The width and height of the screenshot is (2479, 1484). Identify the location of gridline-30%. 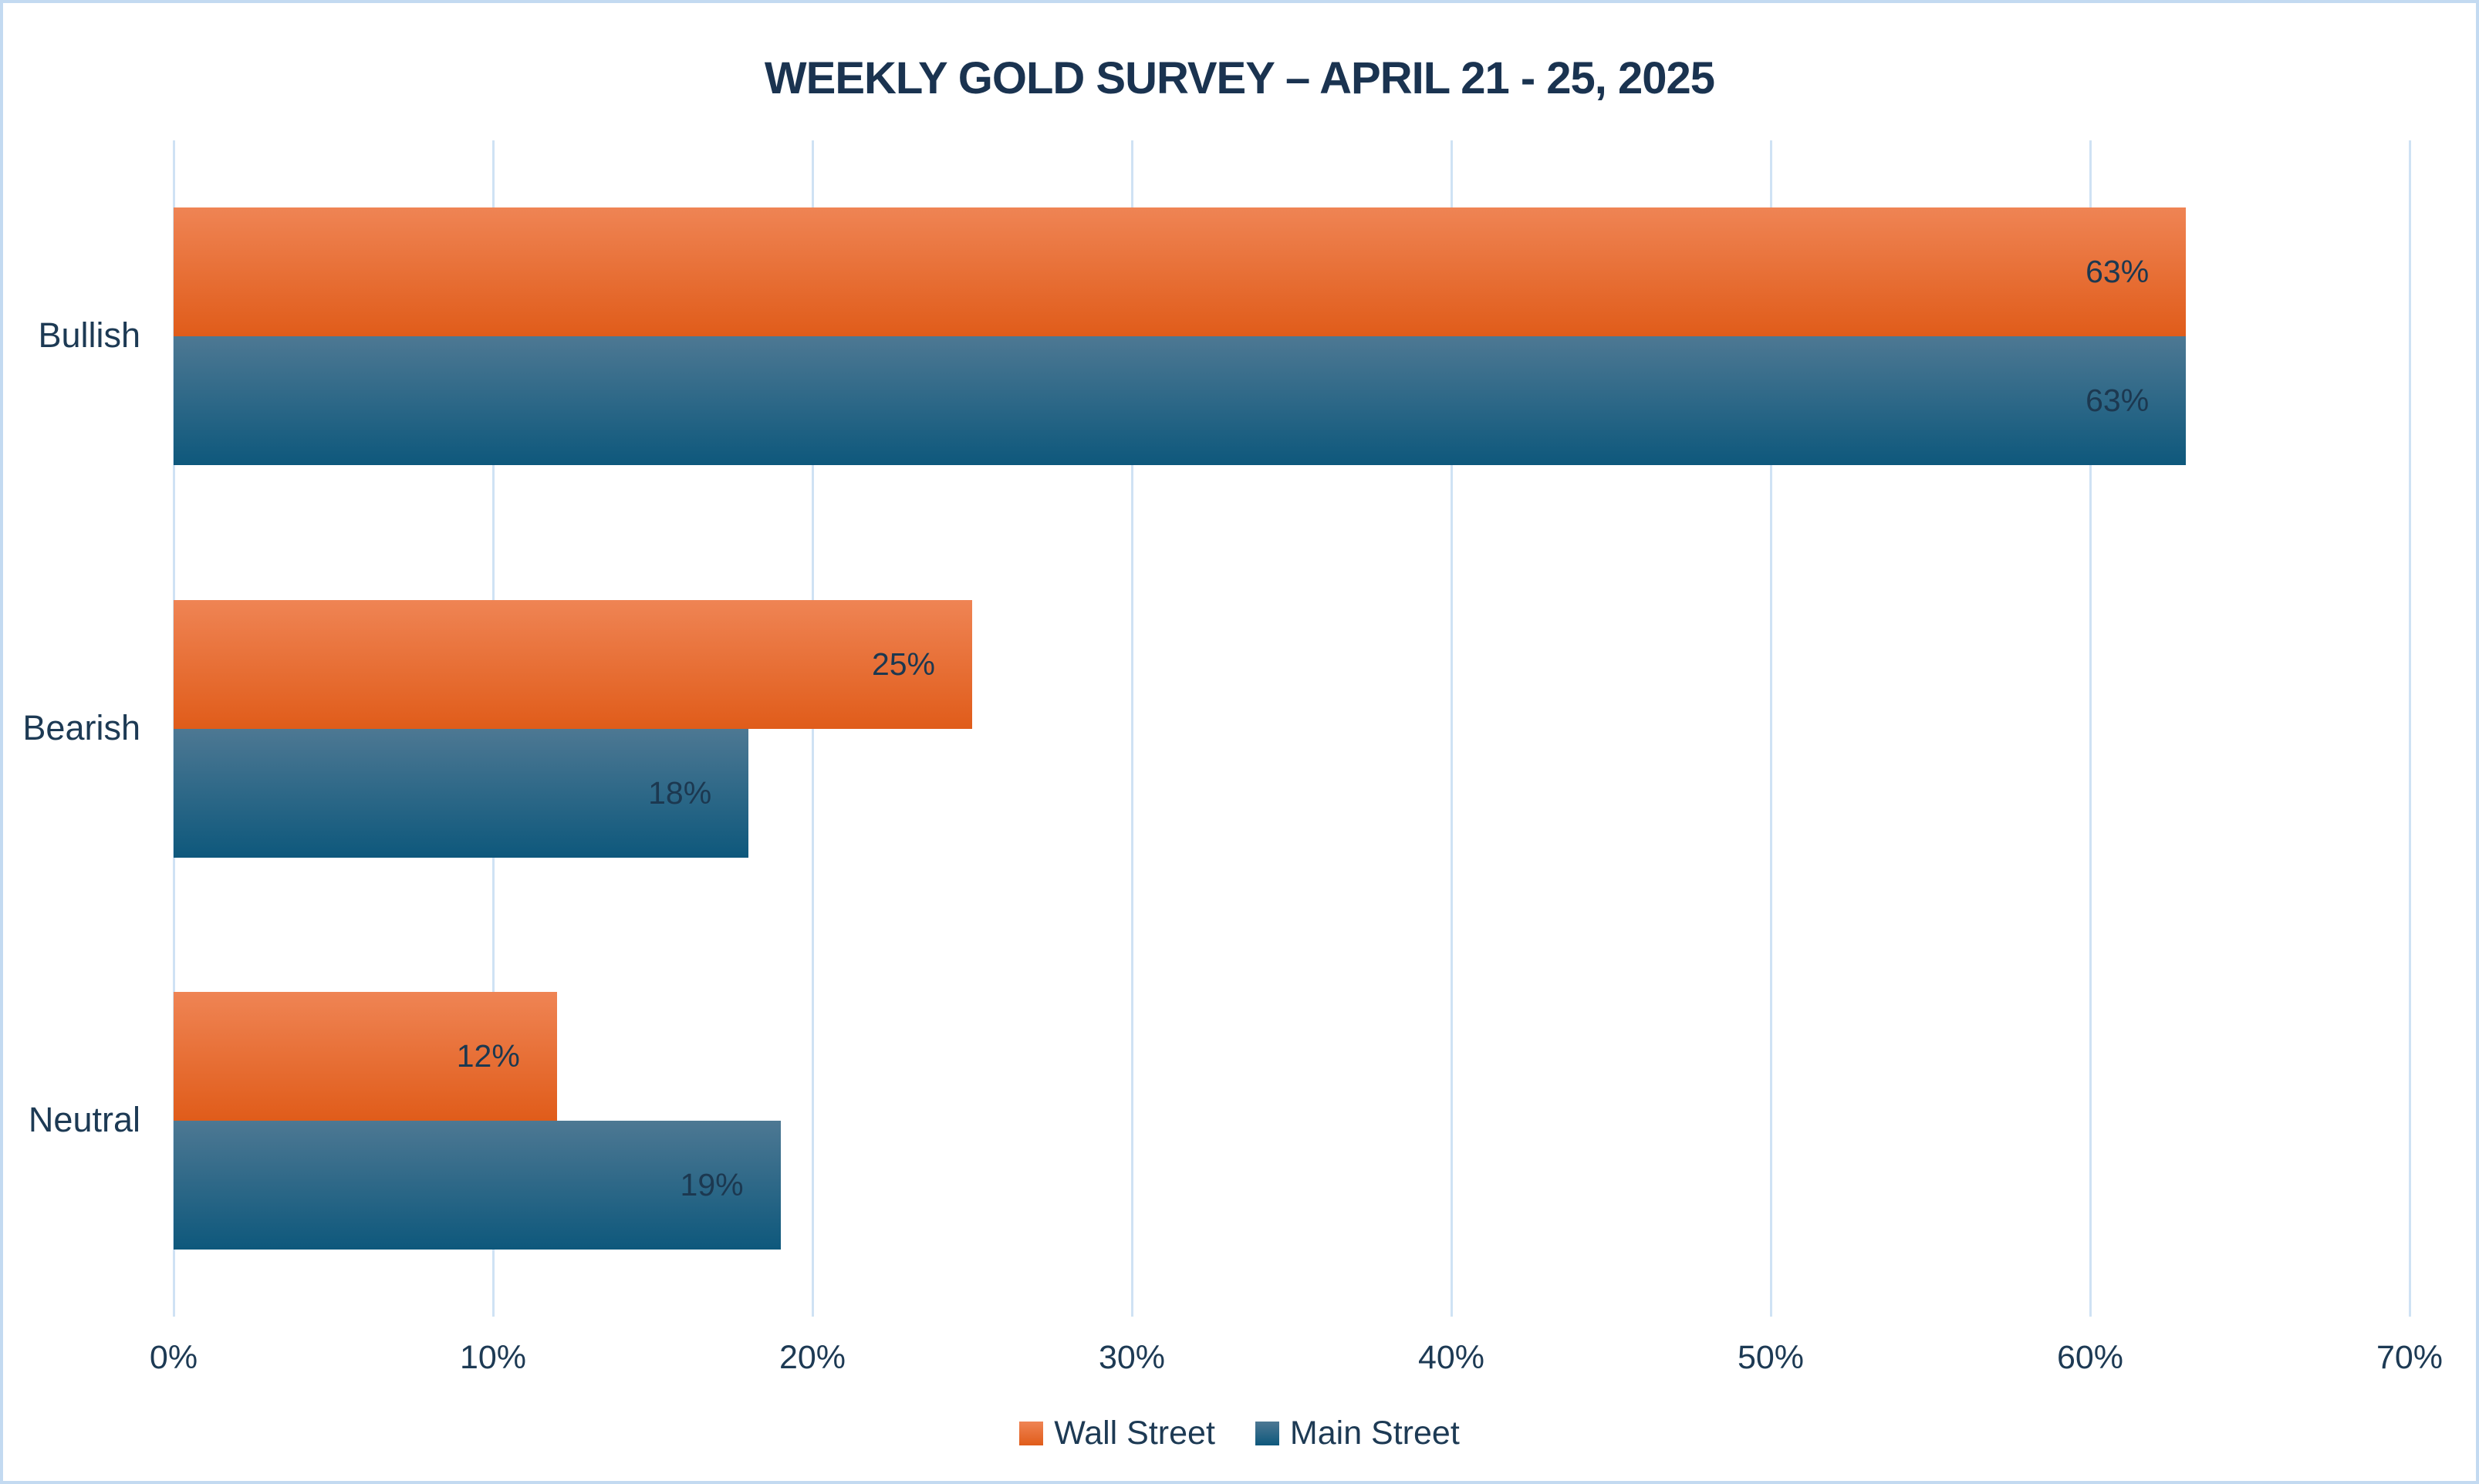
(1131, 728).